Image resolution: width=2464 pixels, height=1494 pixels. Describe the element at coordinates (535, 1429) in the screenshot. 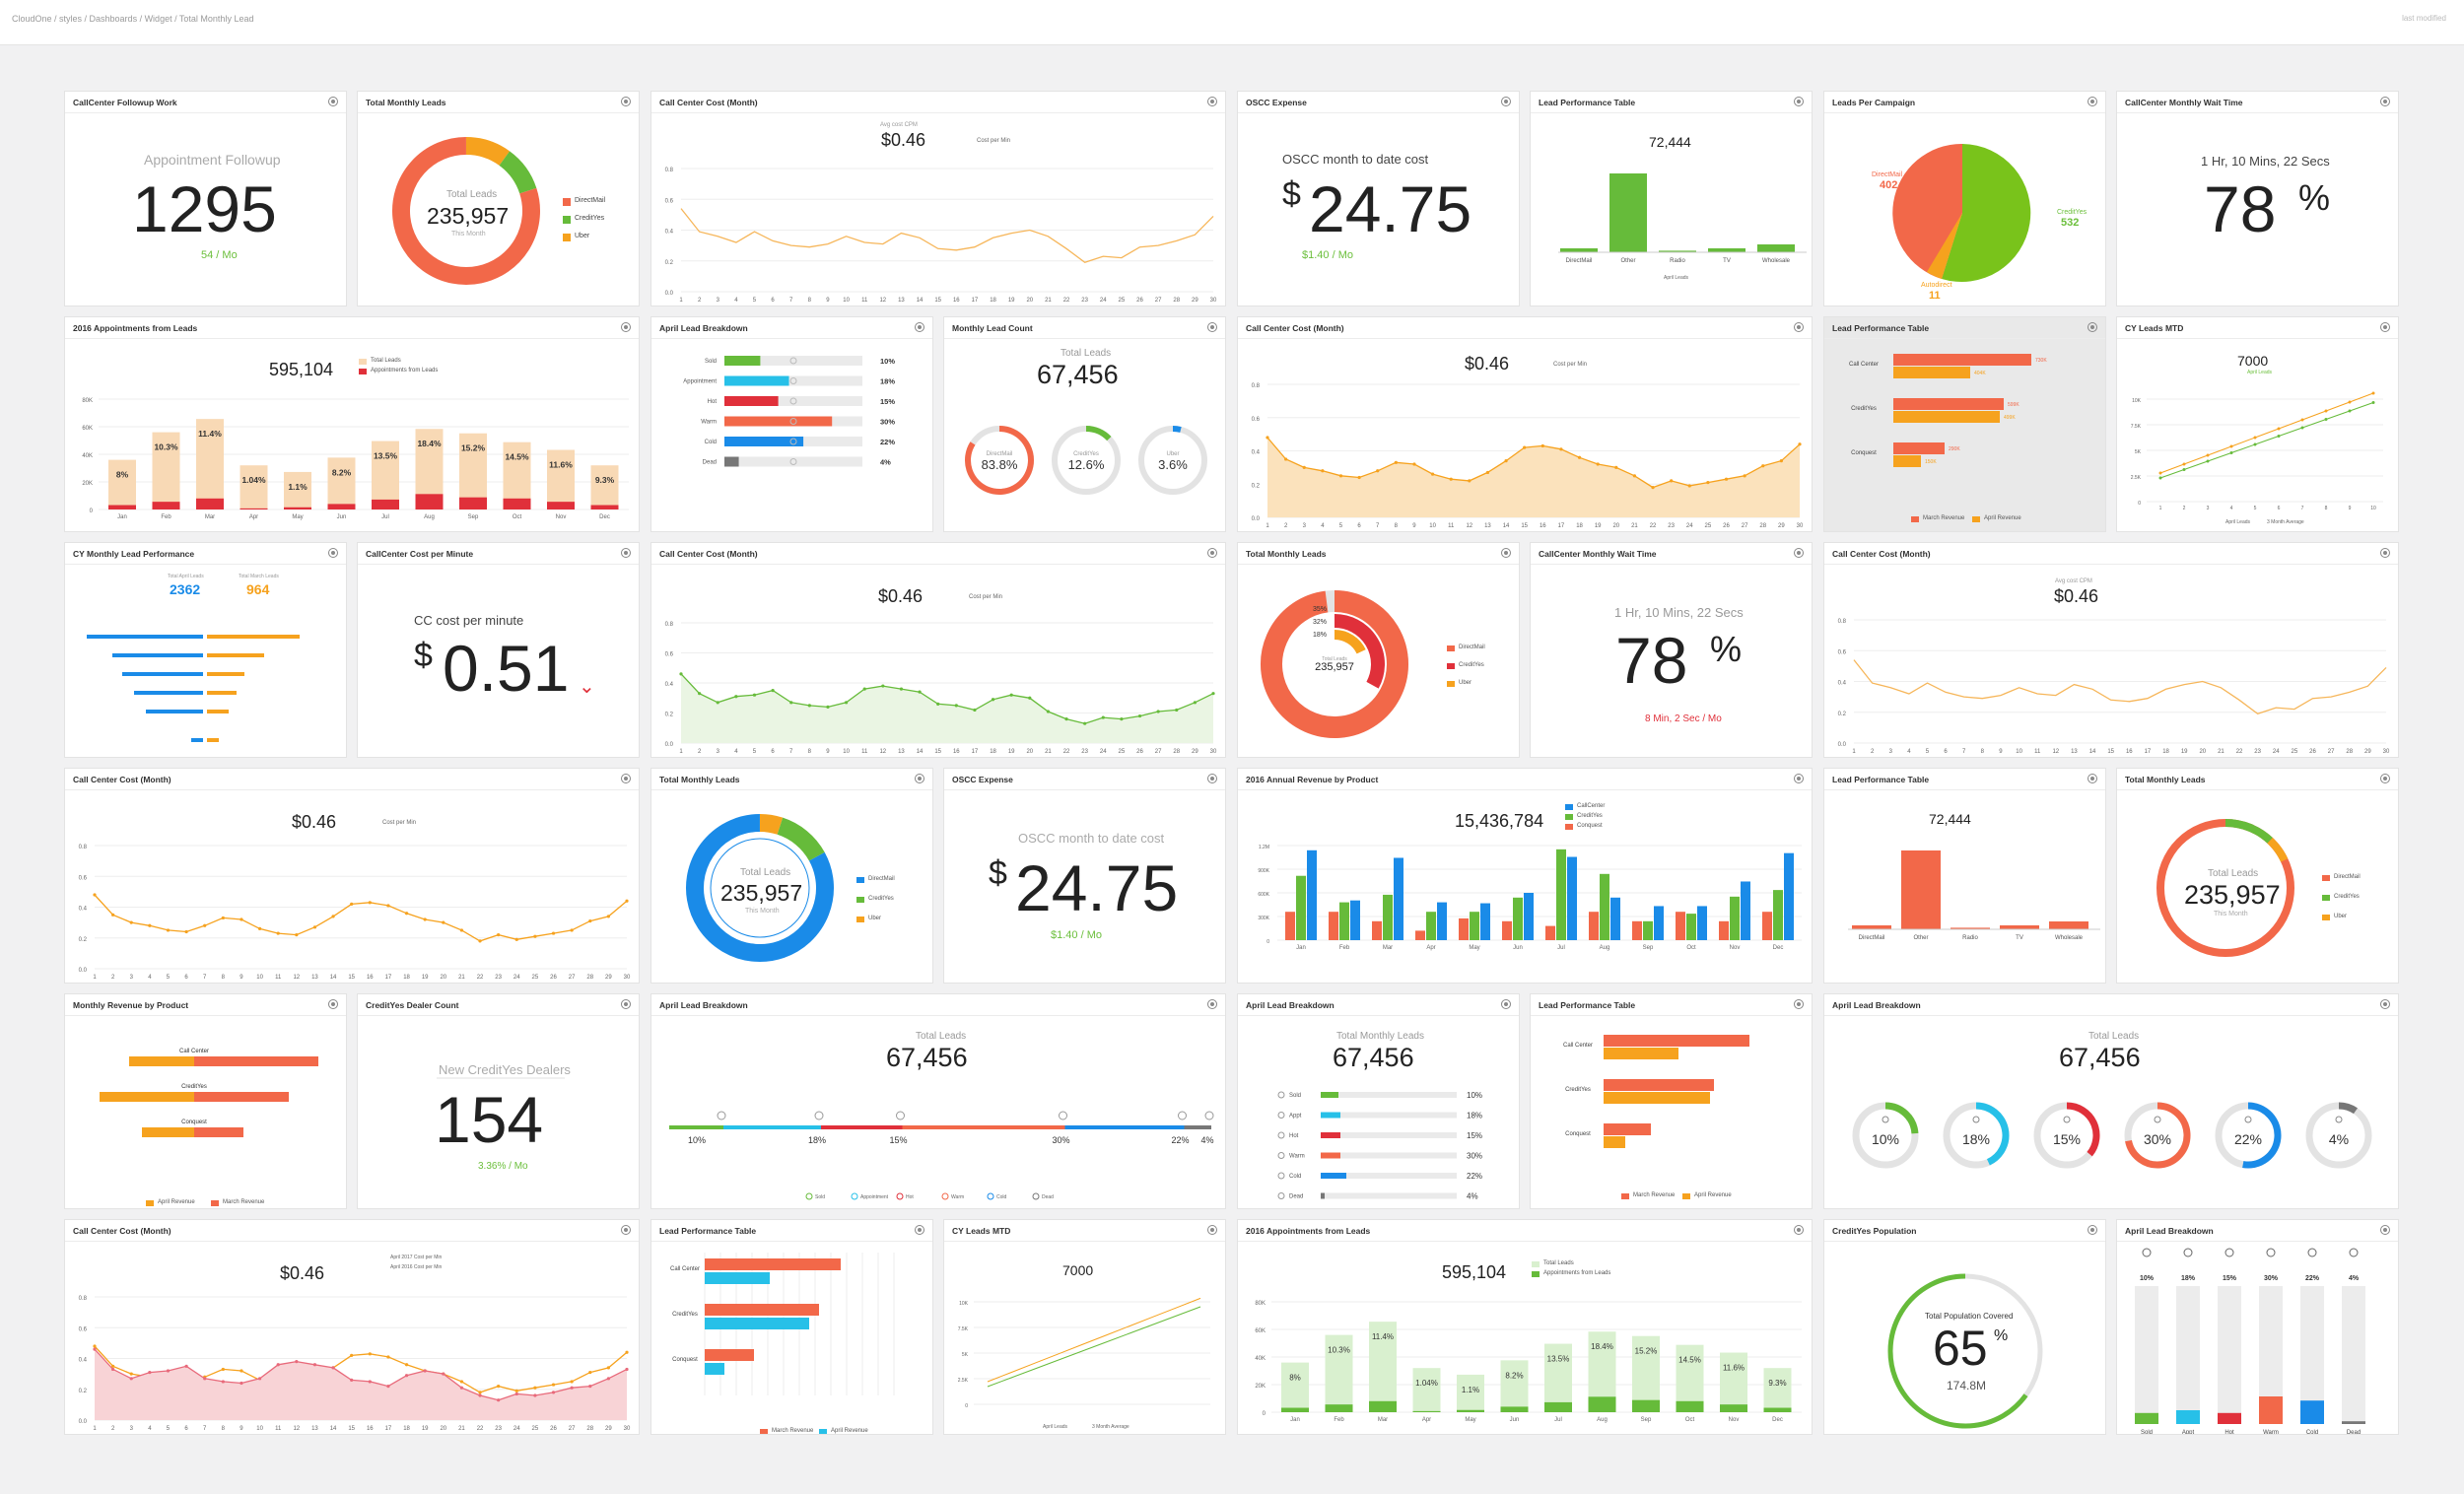

I see `tick-label: 25` at that location.